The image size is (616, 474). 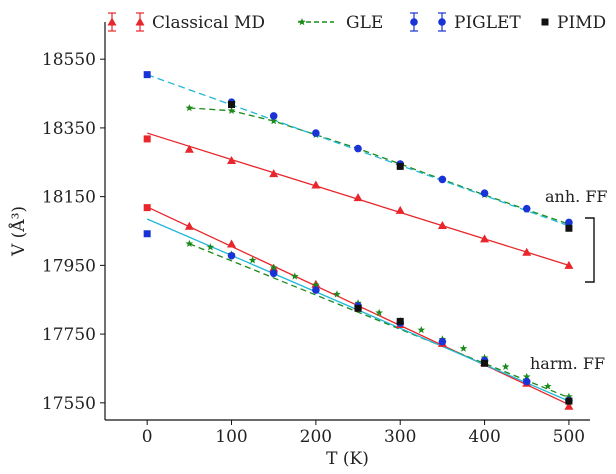 I want to click on x-tick-label: 200, so click(x=316, y=437).